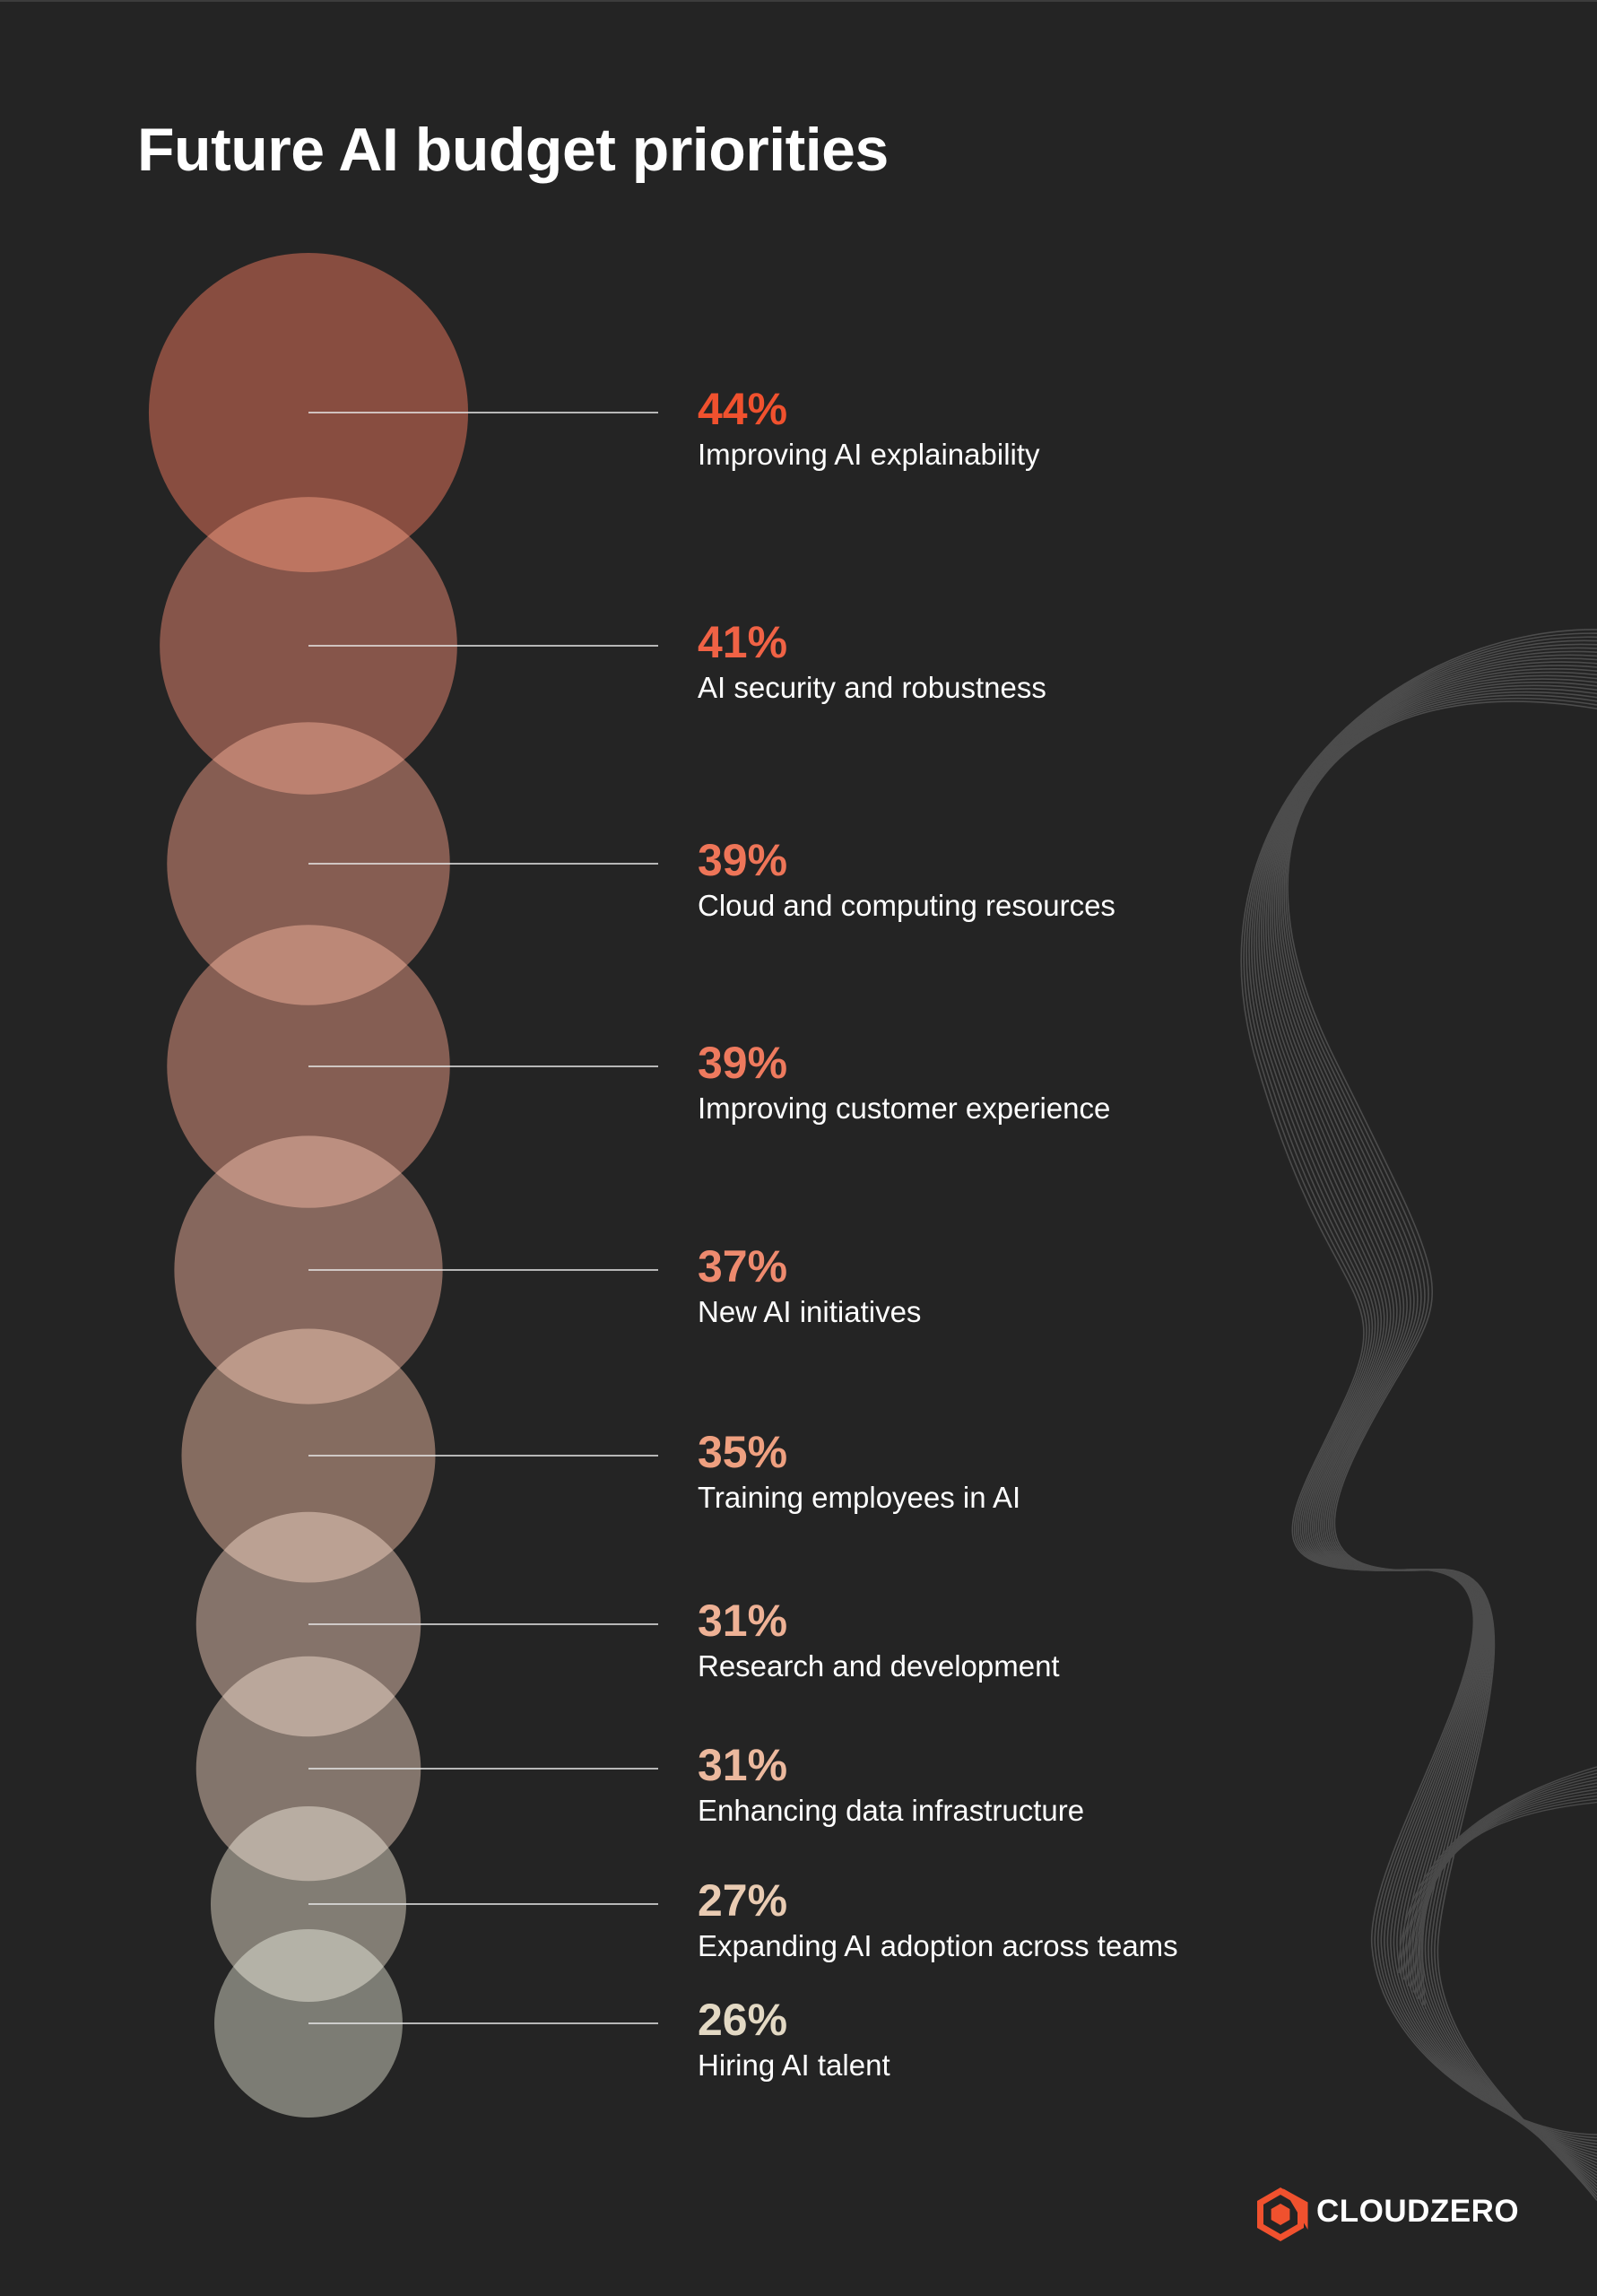 Image resolution: width=1597 pixels, height=2296 pixels. Describe the element at coordinates (1282, 2214) in the screenshot. I see `cloudzero-logo-icon` at that location.